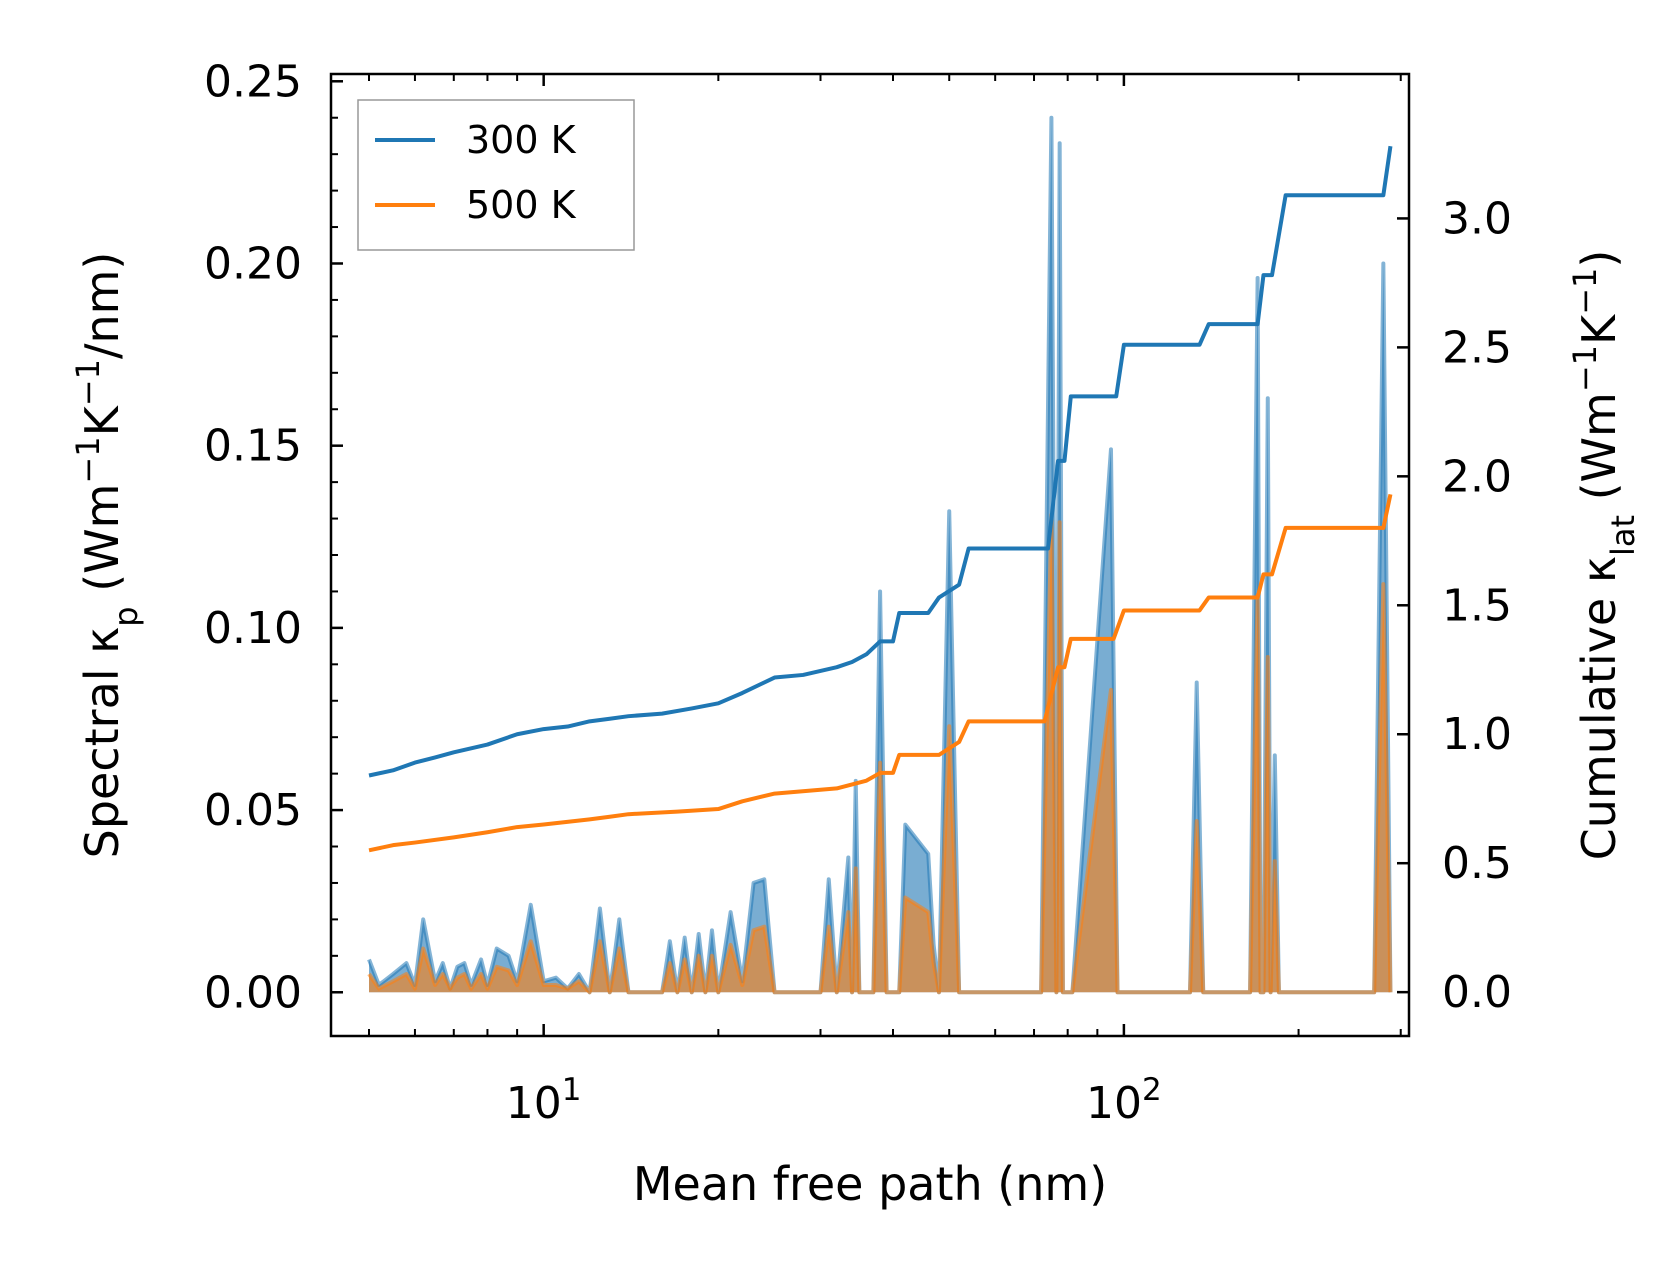 This screenshot has width=1679, height=1267. I want to click on right-y-tick-label: 1.0, so click(1477, 734).